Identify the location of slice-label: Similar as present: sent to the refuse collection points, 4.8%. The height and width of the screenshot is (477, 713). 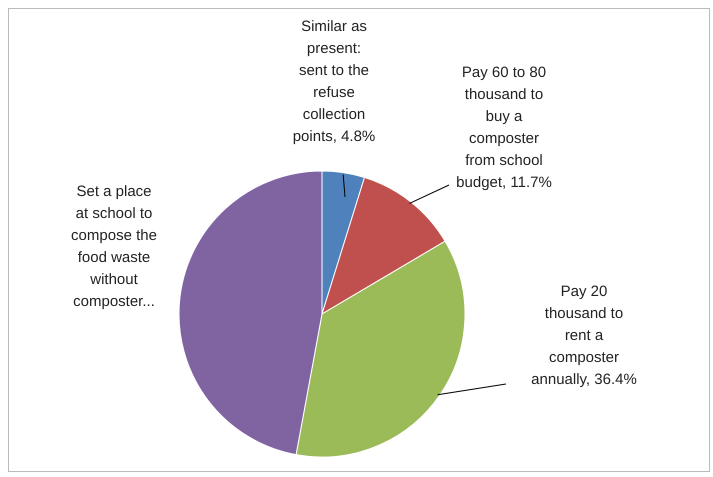
(334, 81).